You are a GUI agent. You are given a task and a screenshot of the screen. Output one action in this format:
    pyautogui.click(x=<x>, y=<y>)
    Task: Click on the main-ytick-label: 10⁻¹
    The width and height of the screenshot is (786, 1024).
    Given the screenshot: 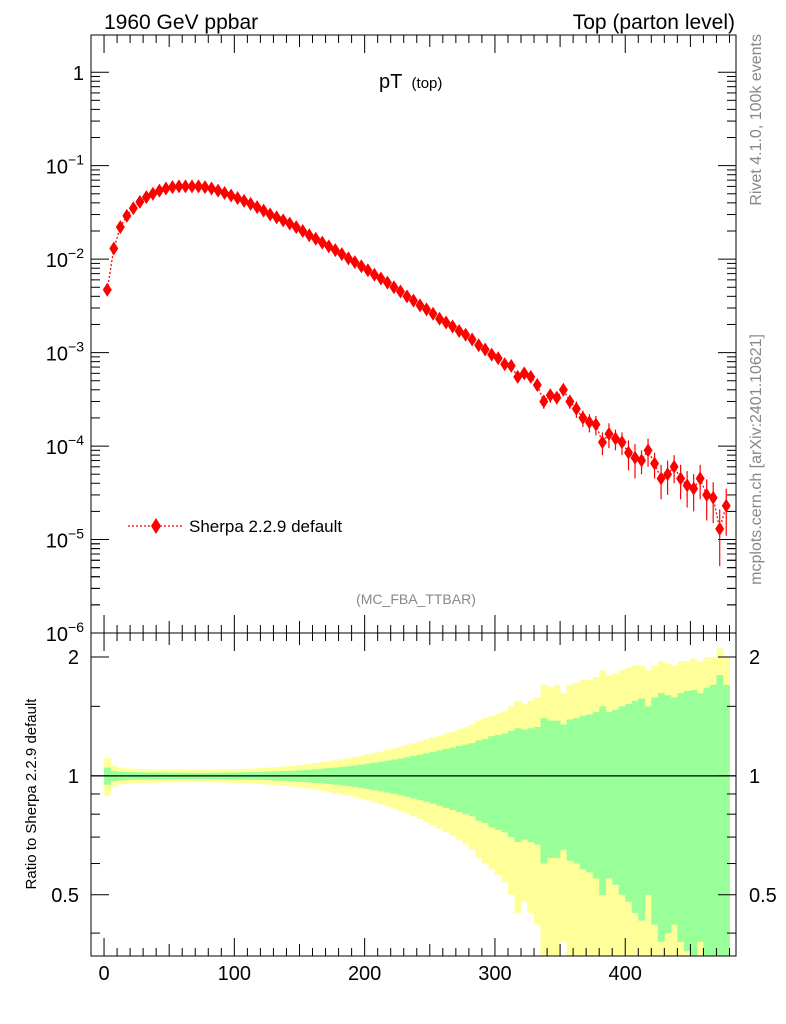 What is the action you would take?
    pyautogui.click(x=65, y=165)
    